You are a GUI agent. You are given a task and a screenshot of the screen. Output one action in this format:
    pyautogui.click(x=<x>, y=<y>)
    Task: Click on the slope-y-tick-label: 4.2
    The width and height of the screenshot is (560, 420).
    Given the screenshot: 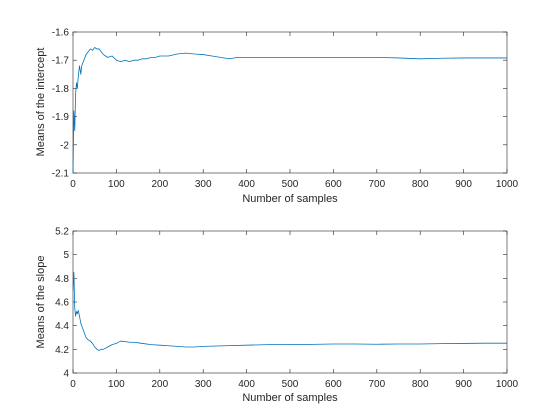 What is the action you would take?
    pyautogui.click(x=62, y=350)
    